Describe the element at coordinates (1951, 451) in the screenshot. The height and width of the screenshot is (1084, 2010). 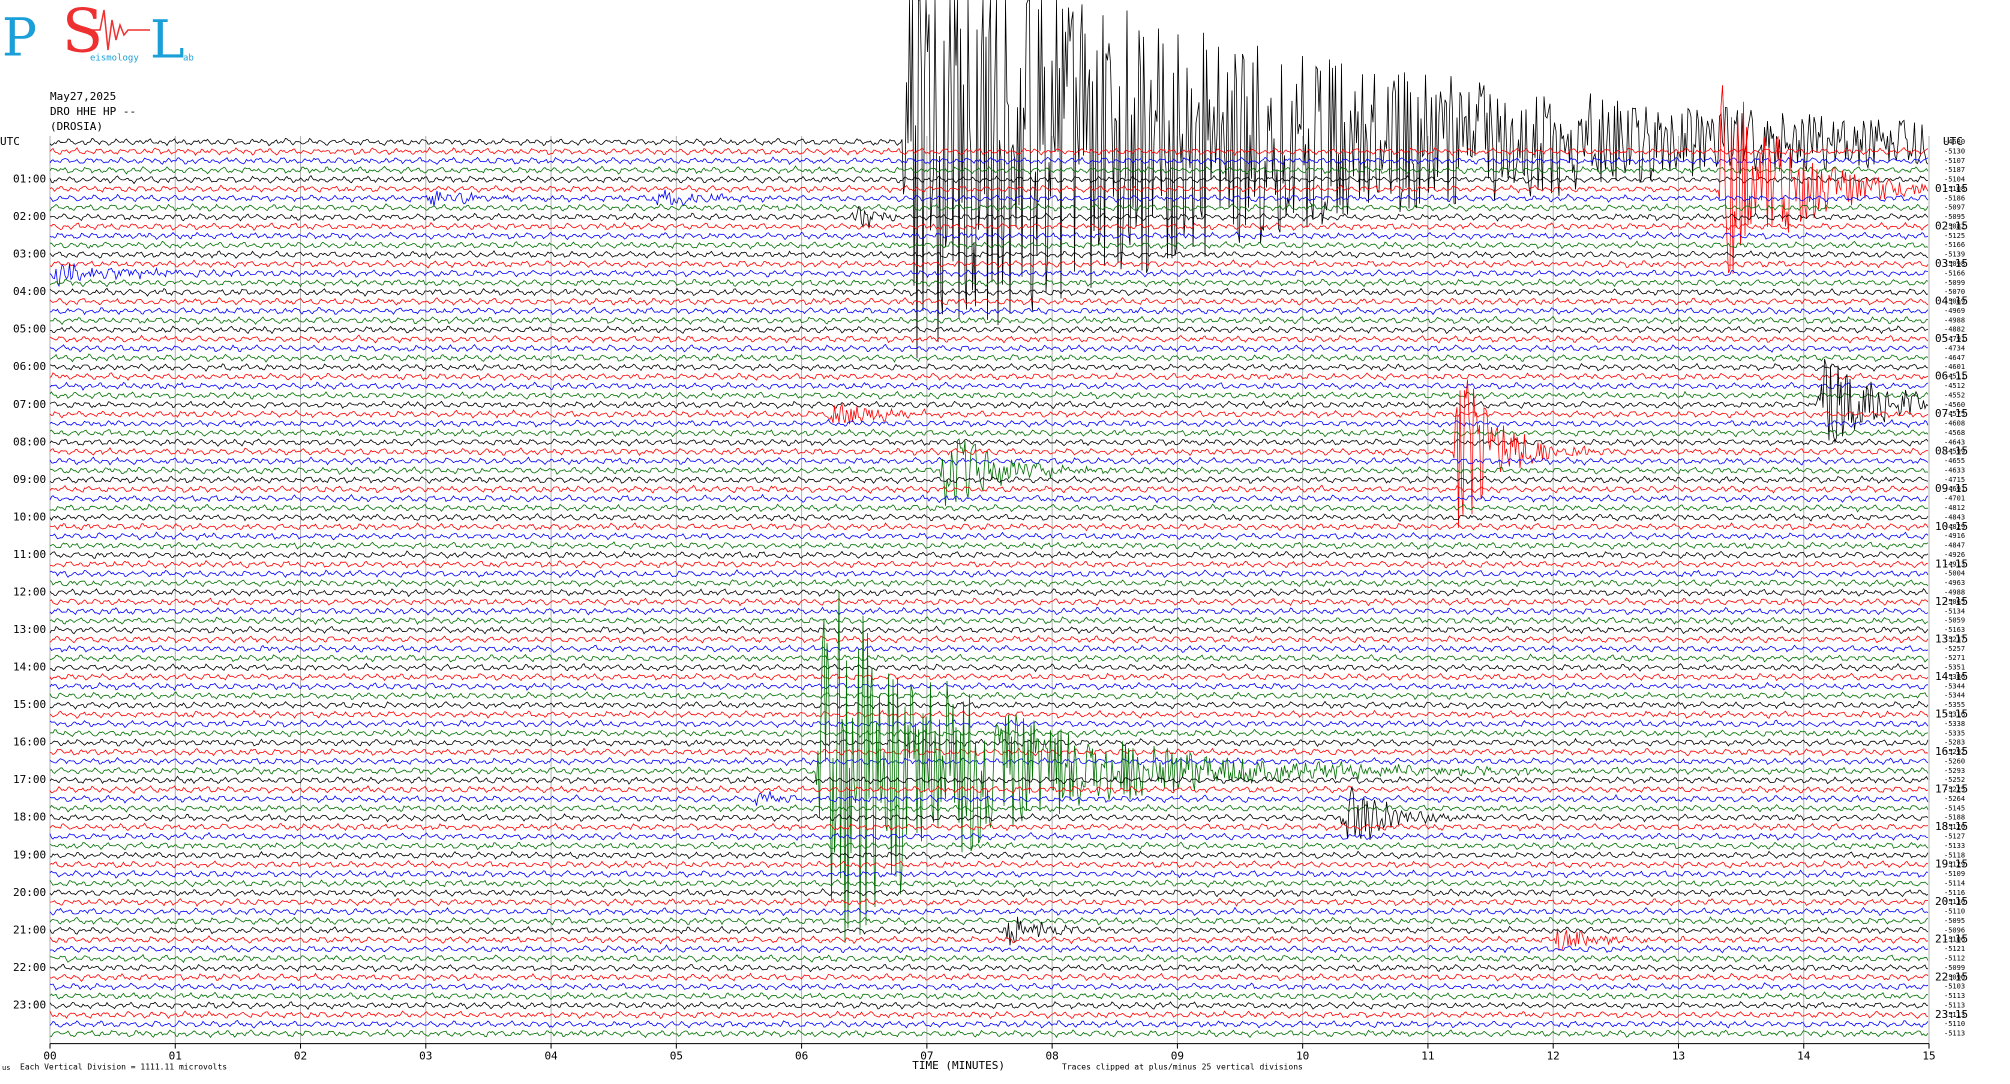
I see `right-hour: 08:15` at that location.